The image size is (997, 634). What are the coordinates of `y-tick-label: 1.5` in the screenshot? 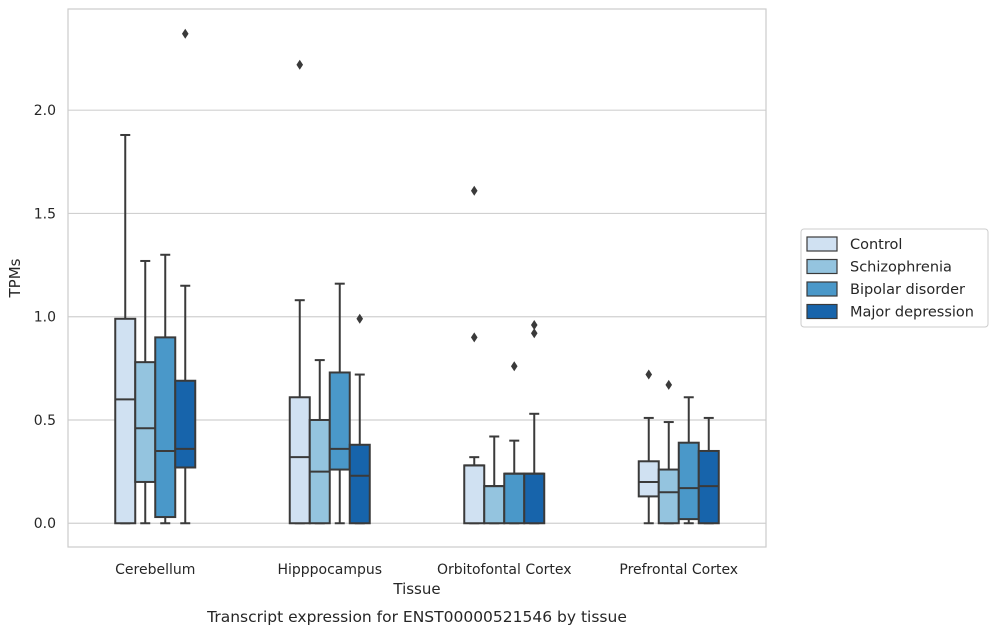 It's located at (45, 214).